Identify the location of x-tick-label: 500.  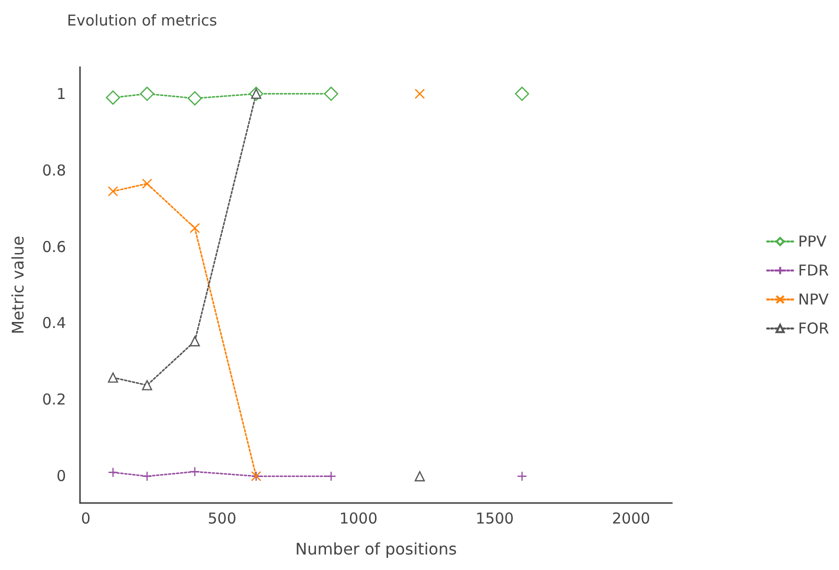
(222, 519).